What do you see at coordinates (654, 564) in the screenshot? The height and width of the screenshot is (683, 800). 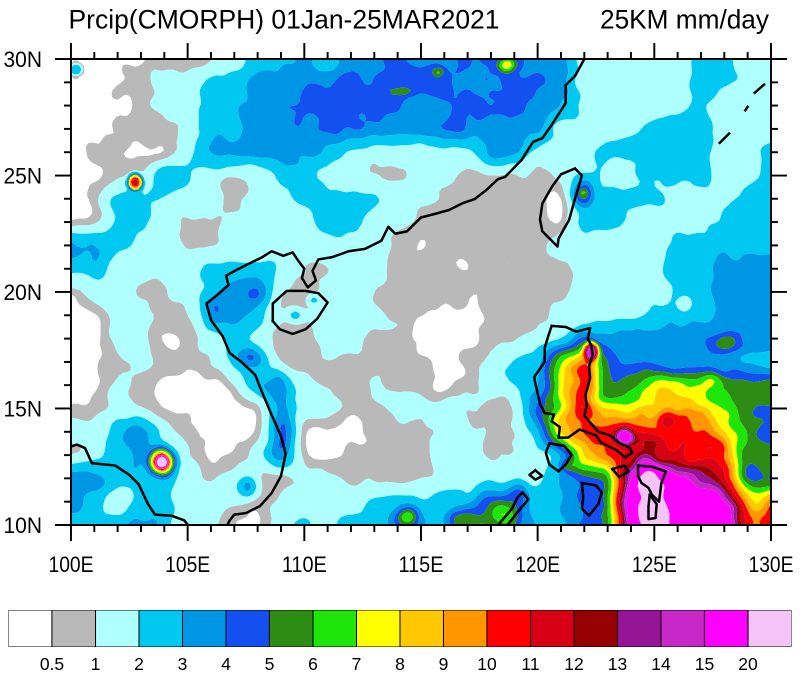 I see `svg-text: 125E` at bounding box center [654, 564].